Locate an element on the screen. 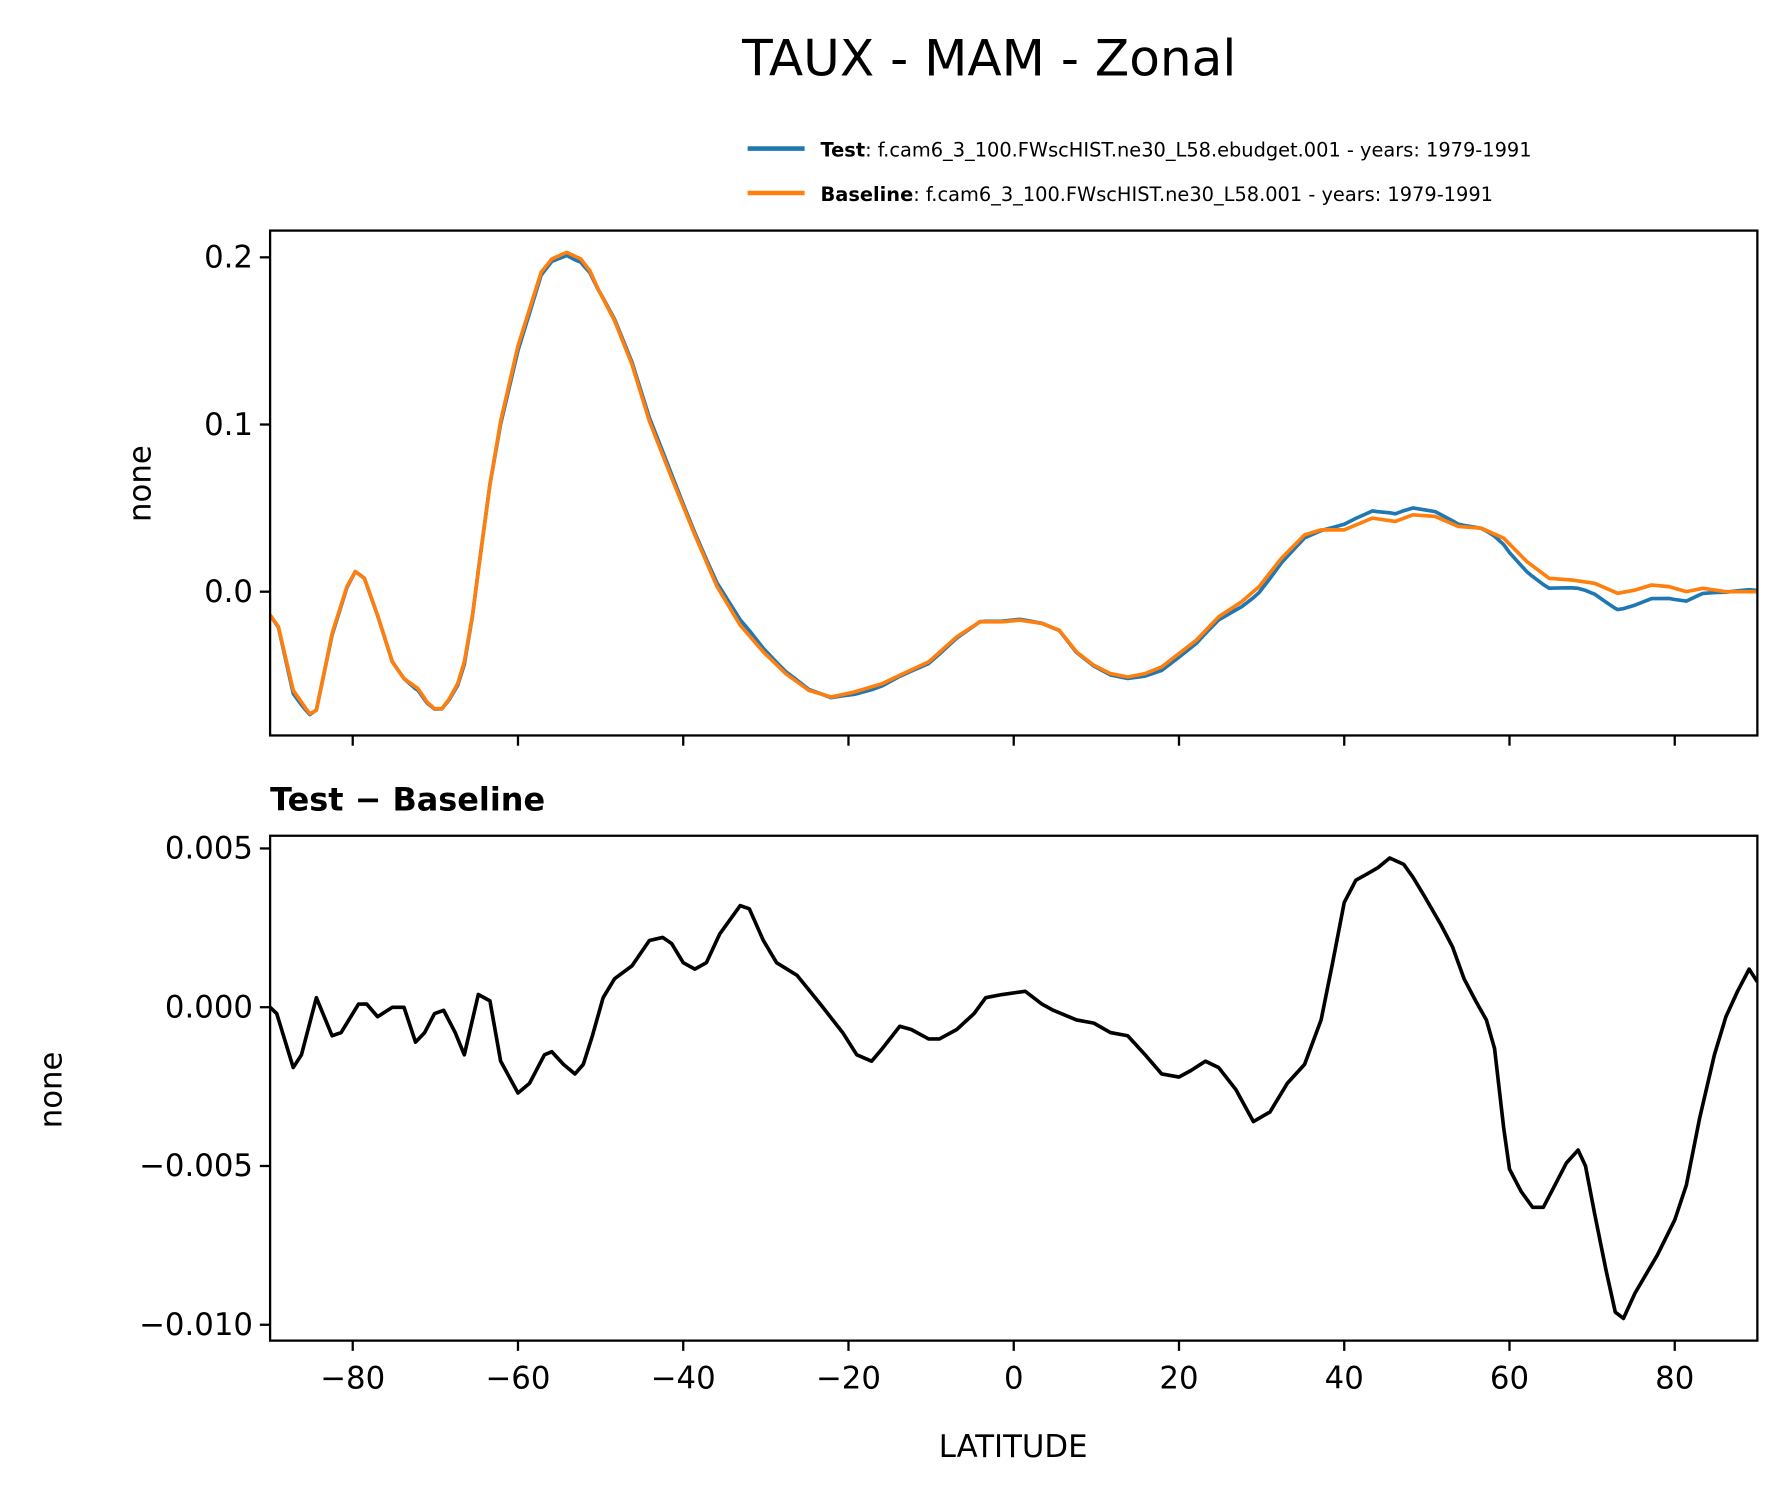  x-tick-label: −60 is located at coordinates (518, 1378).